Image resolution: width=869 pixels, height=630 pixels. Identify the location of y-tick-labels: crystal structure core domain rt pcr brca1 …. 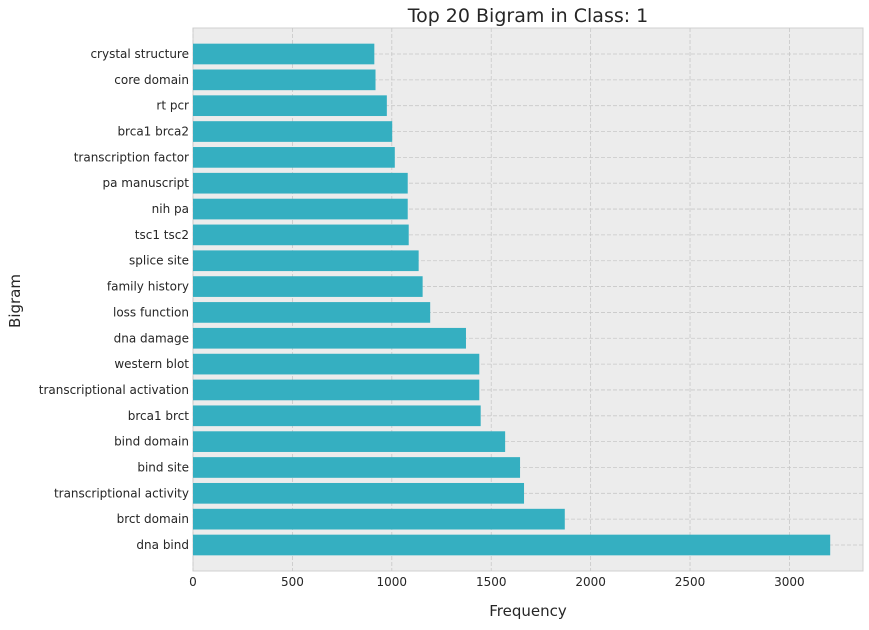
(114, 299).